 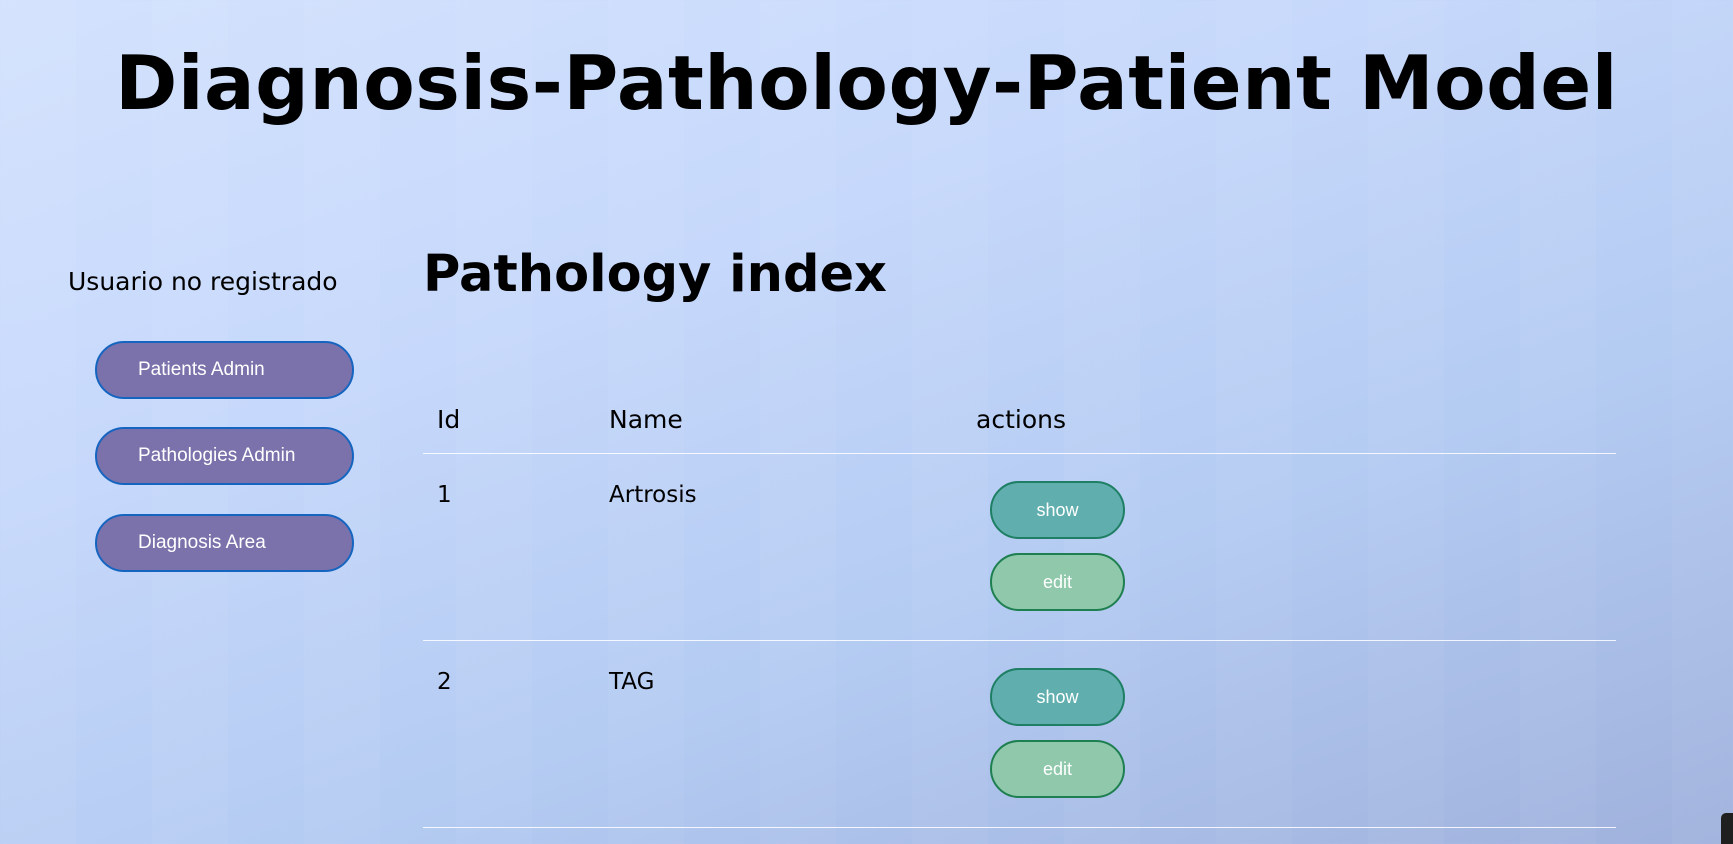 I want to click on patients-admin-button: Patients Admin, so click(x=224, y=370).